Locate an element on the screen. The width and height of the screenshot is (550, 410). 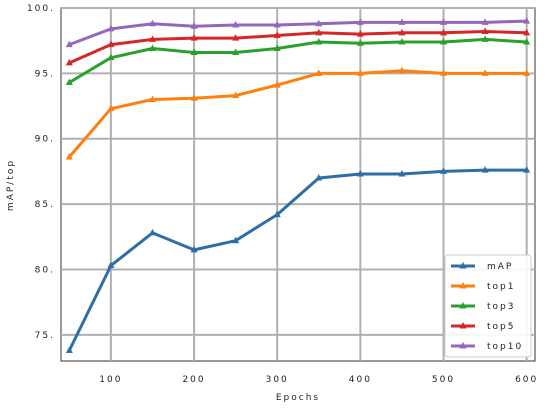
y-tick-label: 85. is located at coordinates (45, 205).